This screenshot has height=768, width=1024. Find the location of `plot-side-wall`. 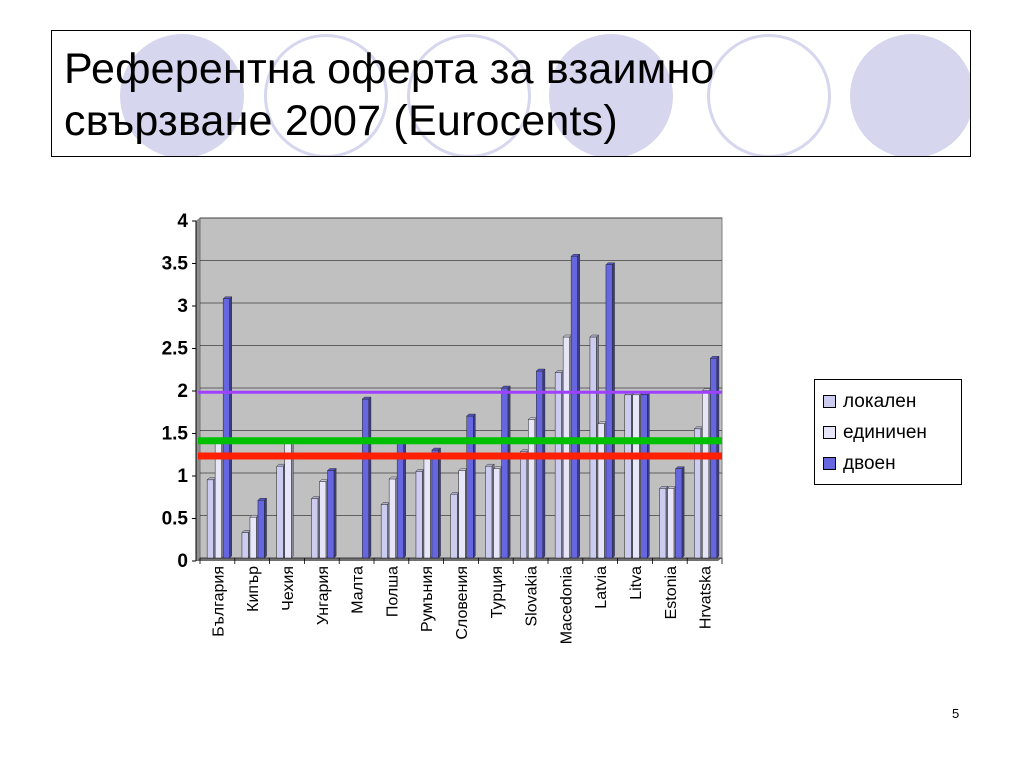

plot-side-wall is located at coordinates (198, 389).